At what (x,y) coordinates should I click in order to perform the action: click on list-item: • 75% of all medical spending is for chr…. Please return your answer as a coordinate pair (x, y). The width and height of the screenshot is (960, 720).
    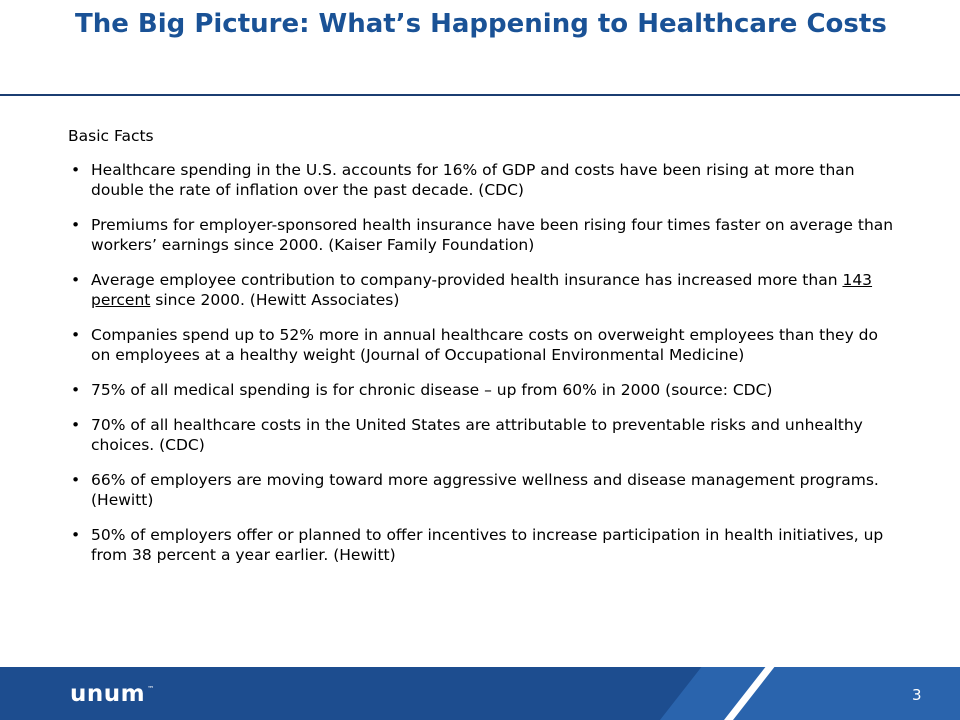
    Looking at the image, I should click on (483, 390).